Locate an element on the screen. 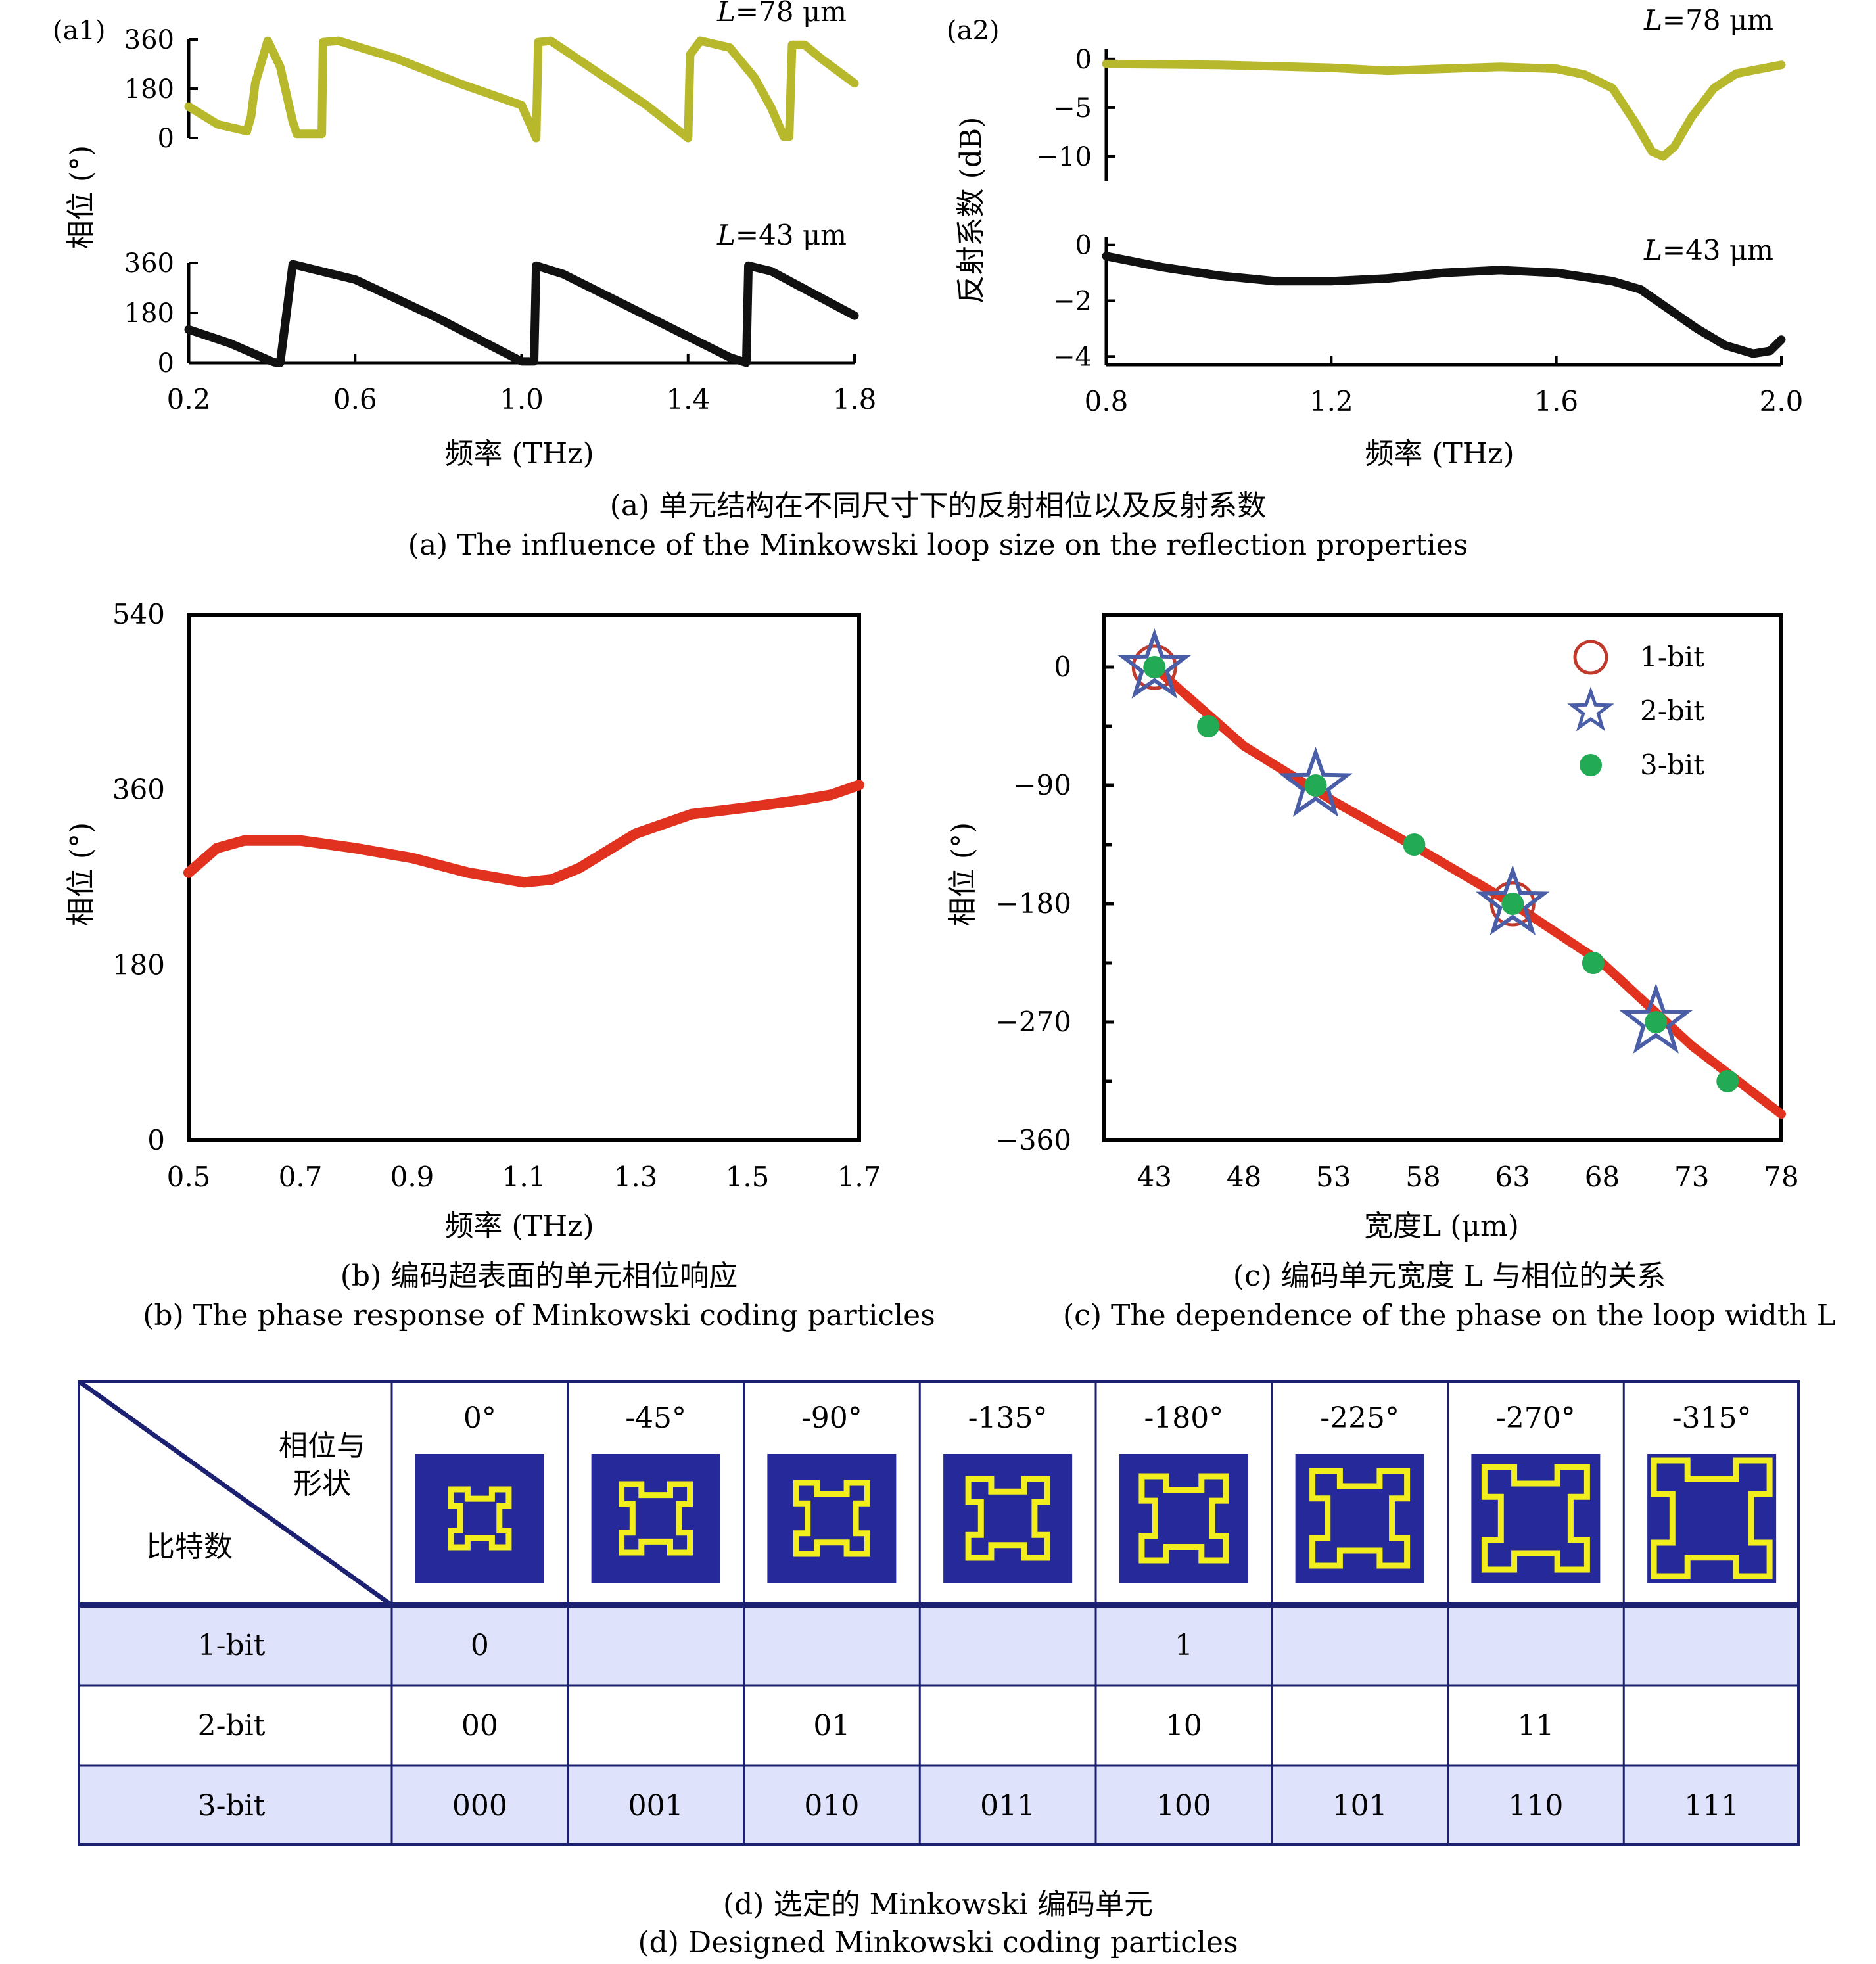 The height and width of the screenshot is (1964, 1876). series-line-a1bot is located at coordinates (521, 313).